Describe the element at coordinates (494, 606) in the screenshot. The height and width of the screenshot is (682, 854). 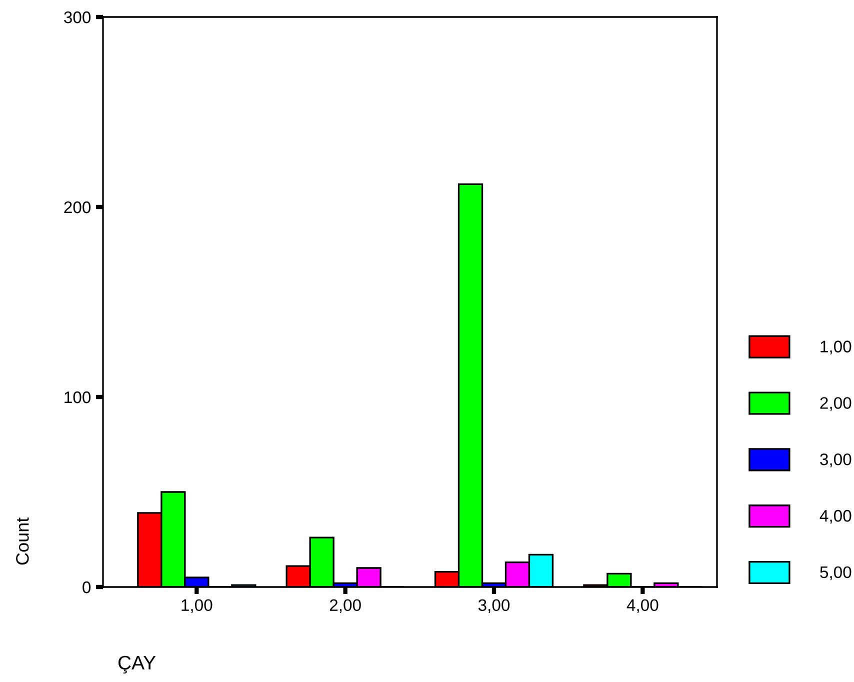
I see `x-tick-label: 3,00` at that location.